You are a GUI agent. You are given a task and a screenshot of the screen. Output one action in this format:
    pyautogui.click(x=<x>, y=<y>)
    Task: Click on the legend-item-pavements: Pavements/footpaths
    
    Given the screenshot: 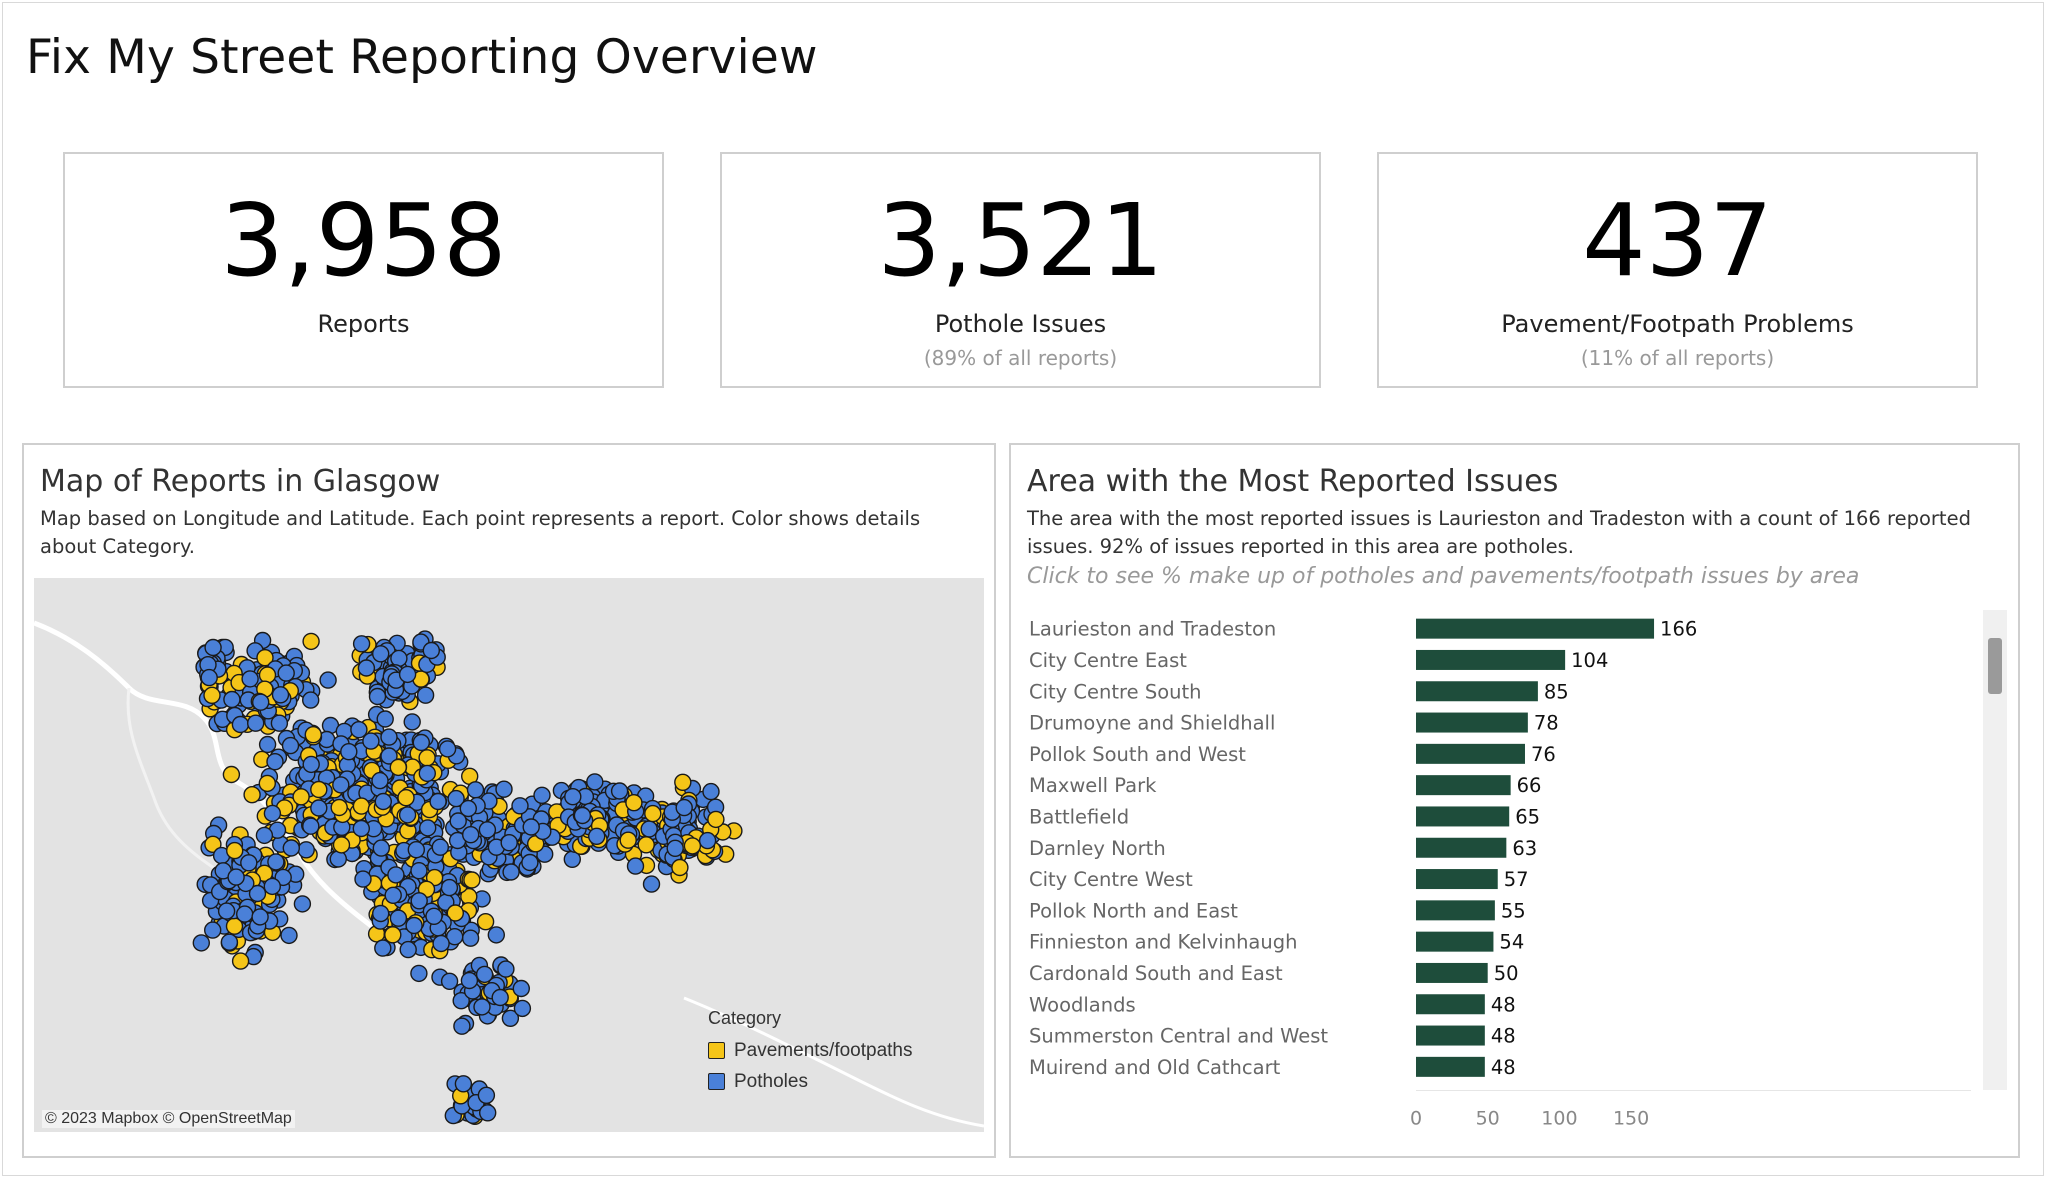 What is the action you would take?
    pyautogui.click(x=810, y=1050)
    